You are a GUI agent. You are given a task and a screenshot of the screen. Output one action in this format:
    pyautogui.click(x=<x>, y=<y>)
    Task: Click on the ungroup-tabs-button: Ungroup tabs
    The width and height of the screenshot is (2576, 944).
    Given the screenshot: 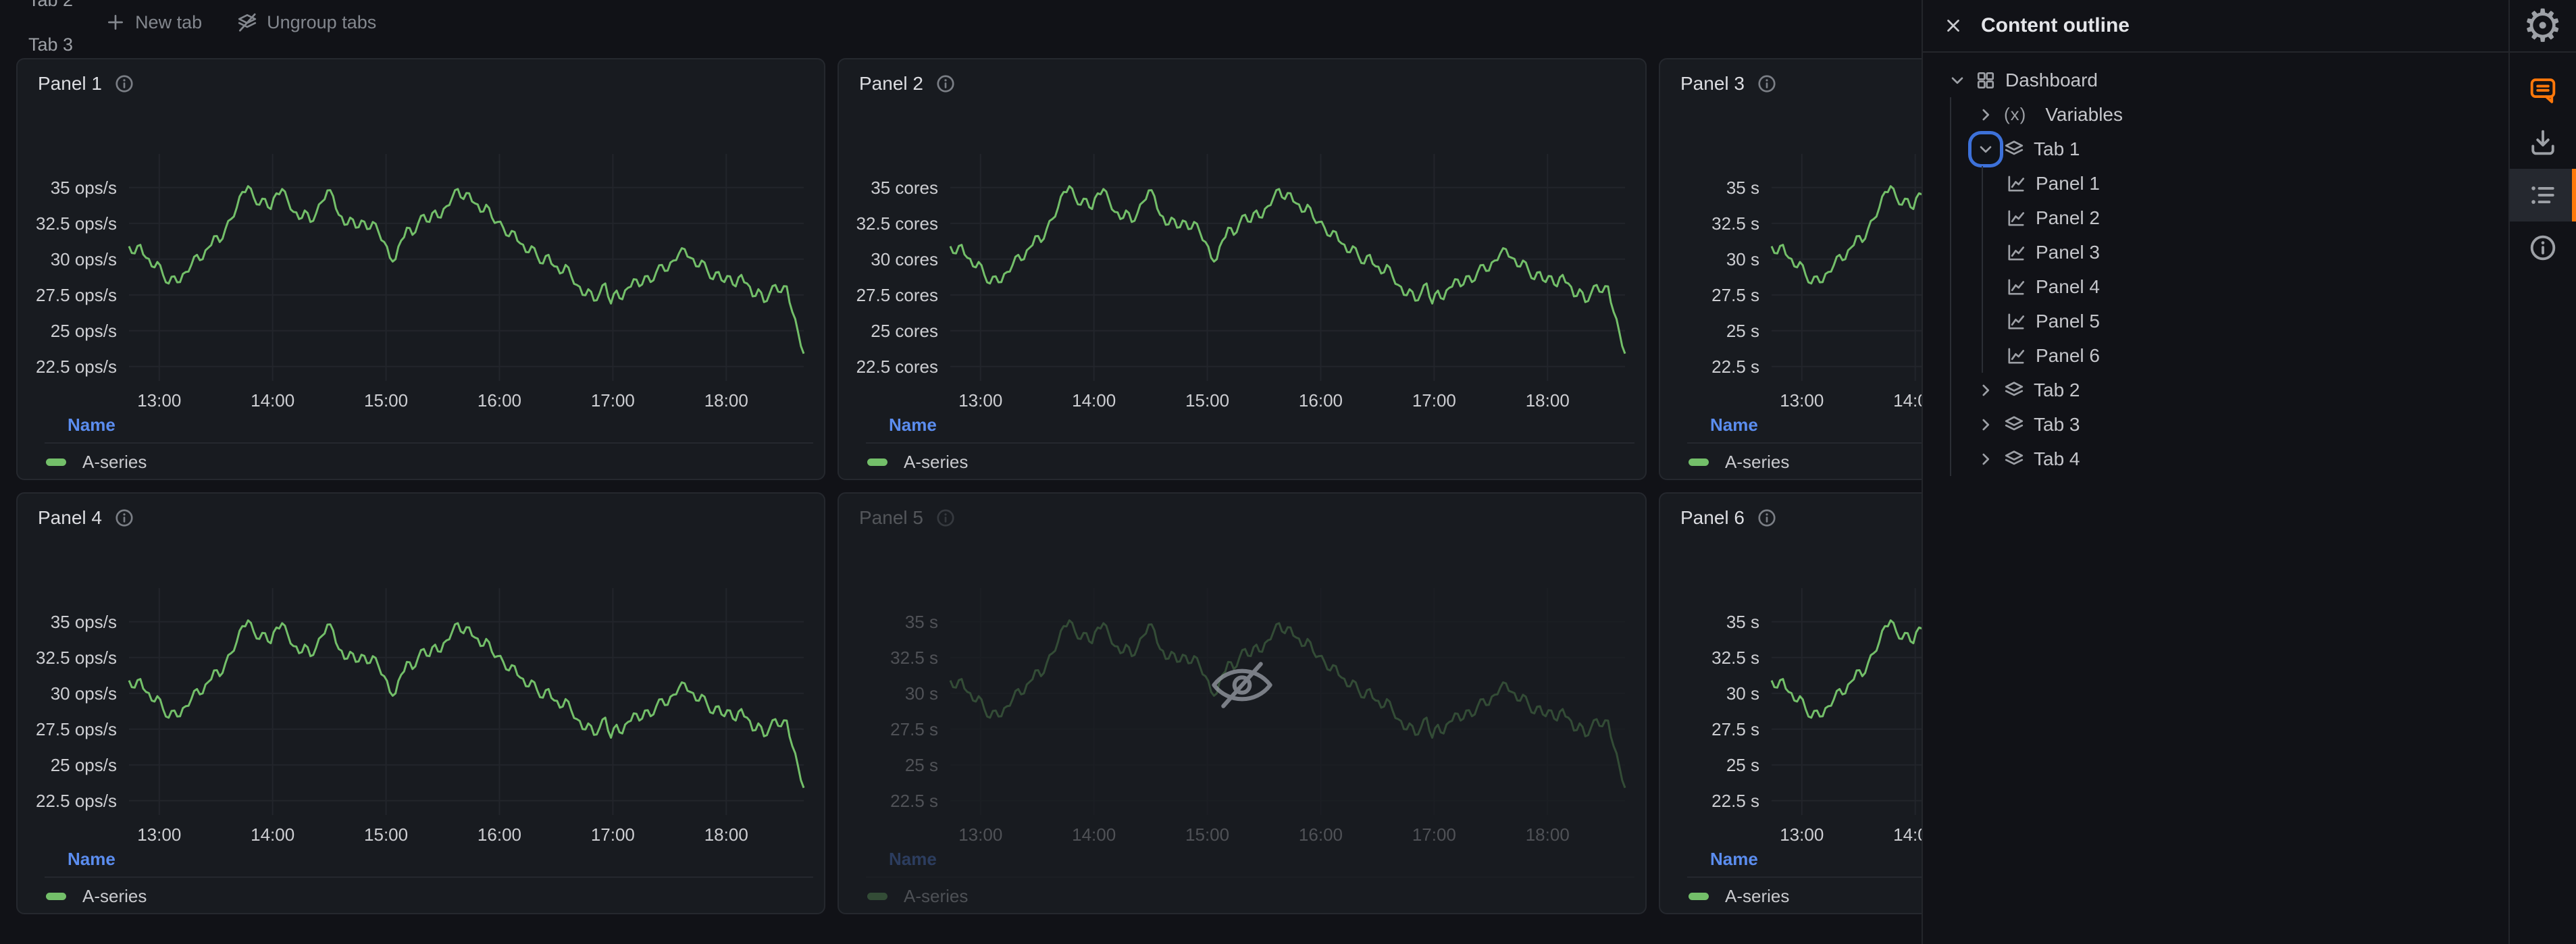 What is the action you would take?
    pyautogui.click(x=307, y=22)
    